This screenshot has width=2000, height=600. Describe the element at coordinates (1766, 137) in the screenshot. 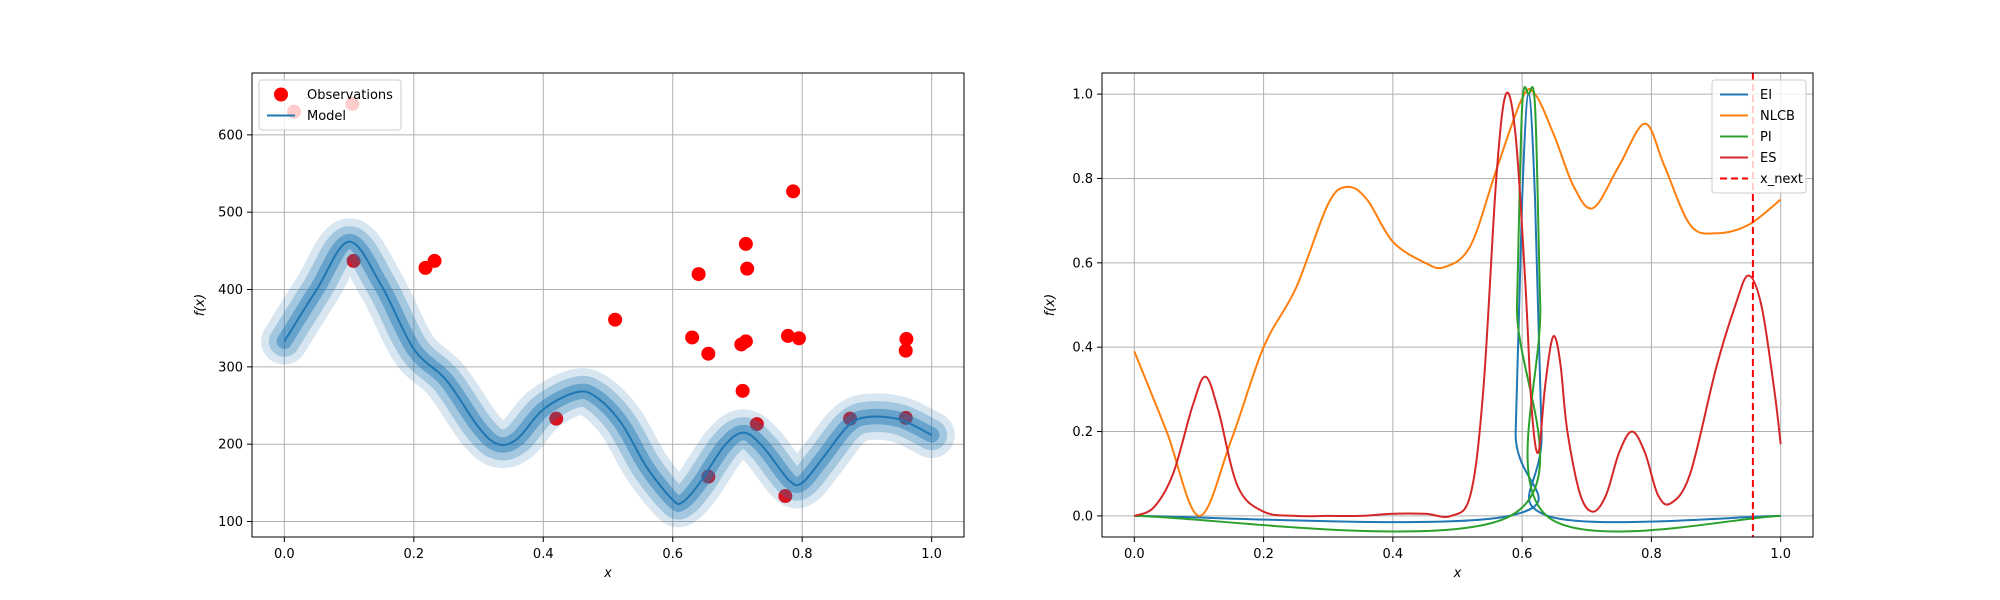

I see `legend-pi-label: PI` at that location.